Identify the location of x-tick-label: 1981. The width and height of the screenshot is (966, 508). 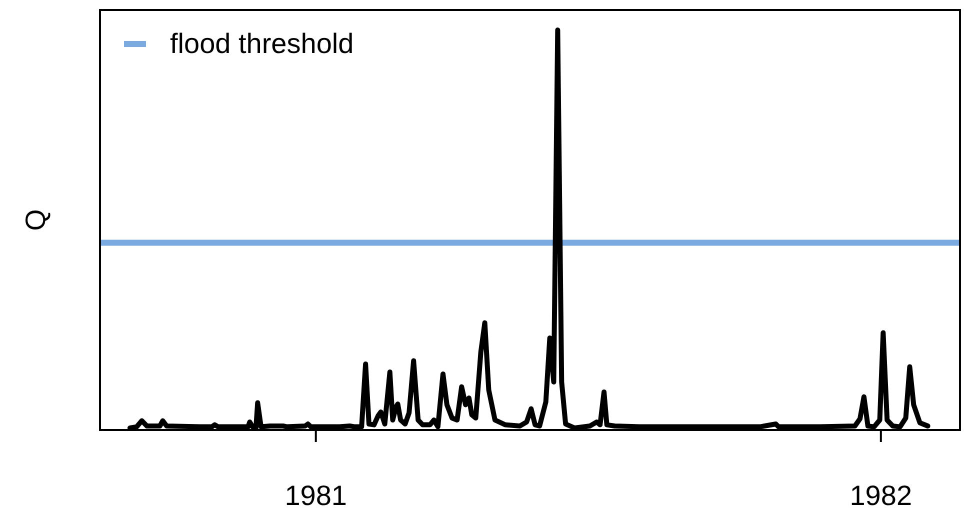
(315, 494).